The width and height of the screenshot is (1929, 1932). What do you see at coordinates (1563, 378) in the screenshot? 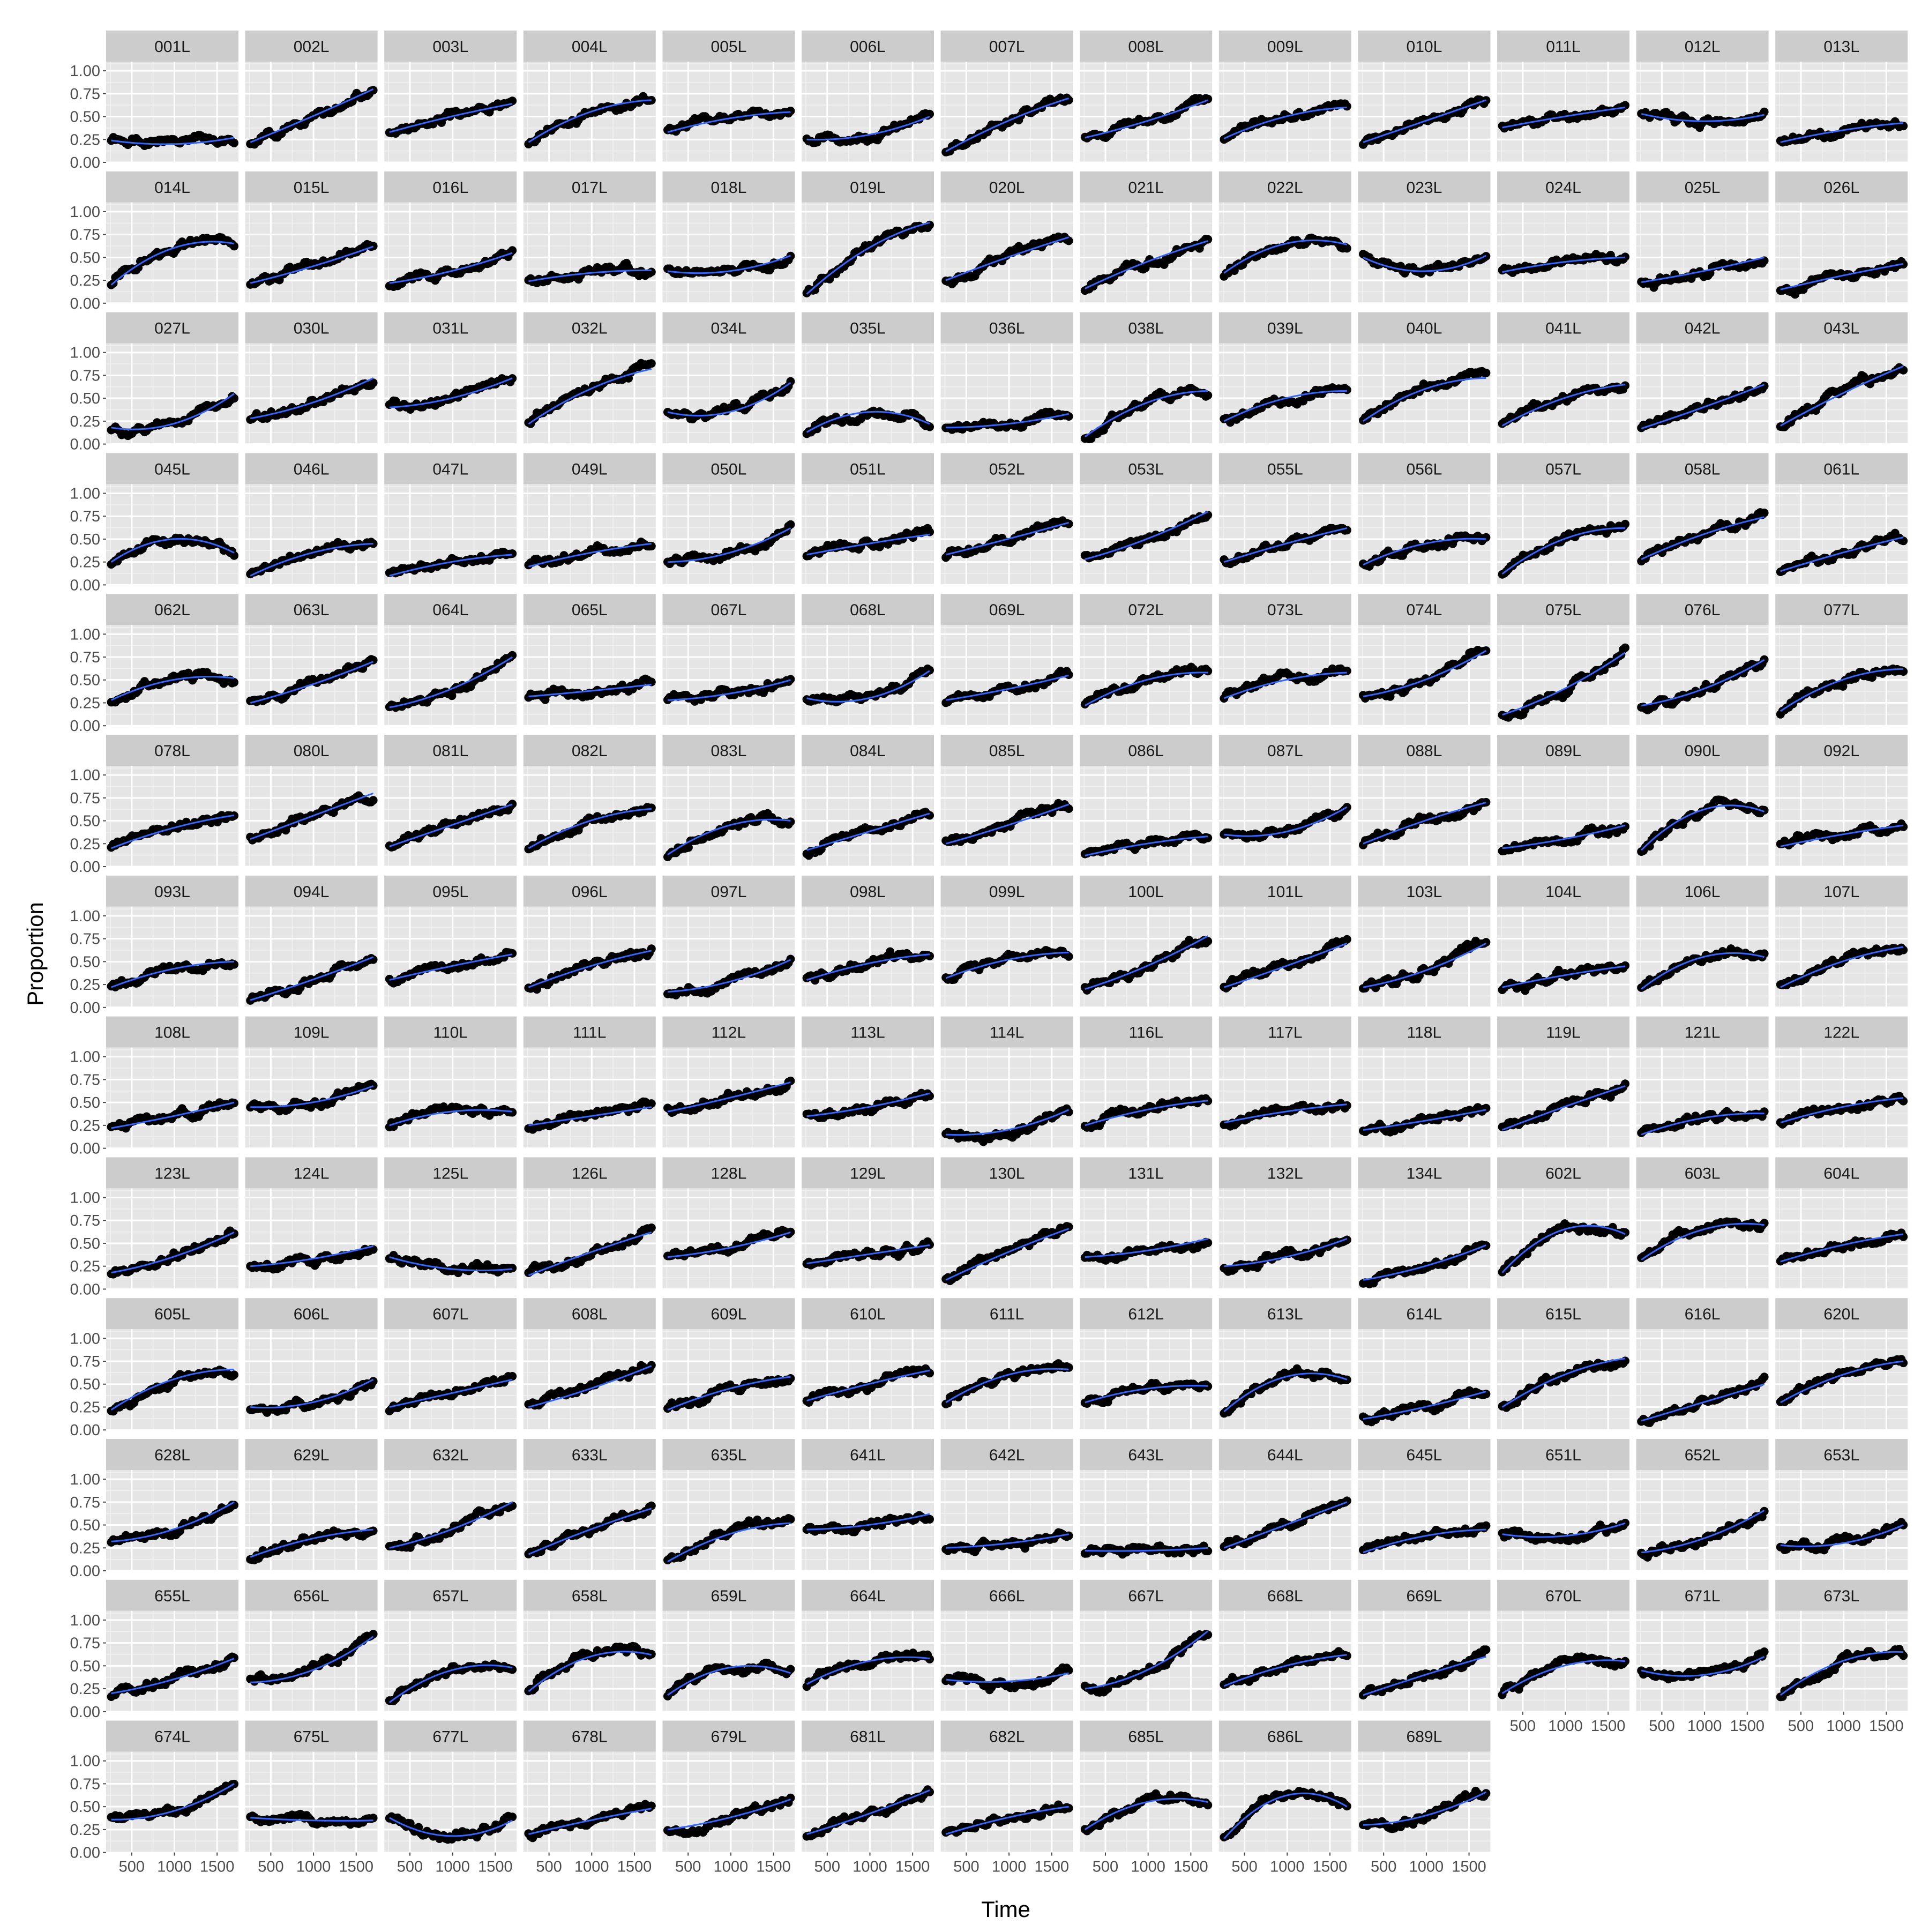
I see `facet-panel-041L: 041L` at bounding box center [1563, 378].